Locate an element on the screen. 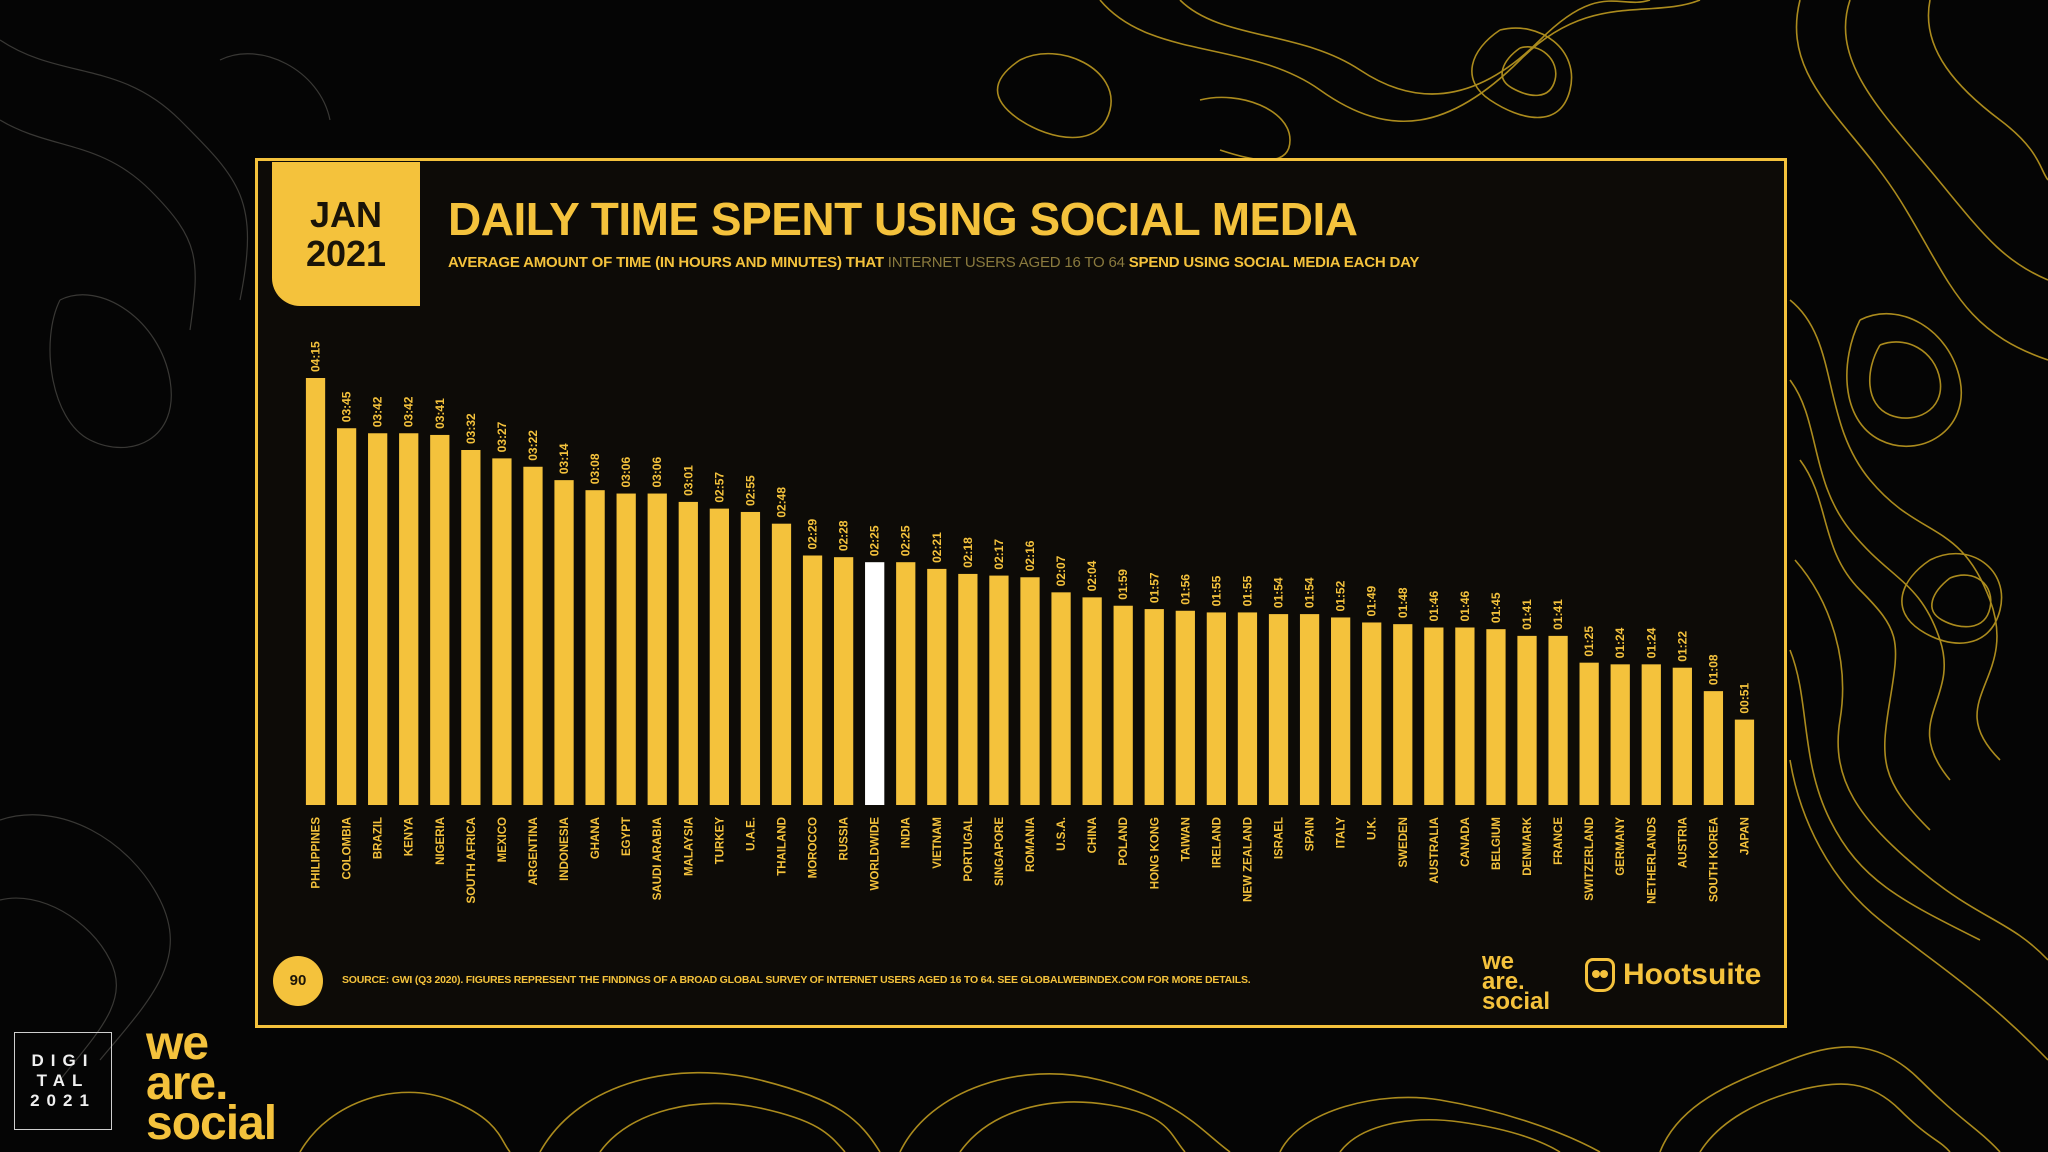  hootsuite-logo: Hootsuite is located at coordinates (1673, 975).